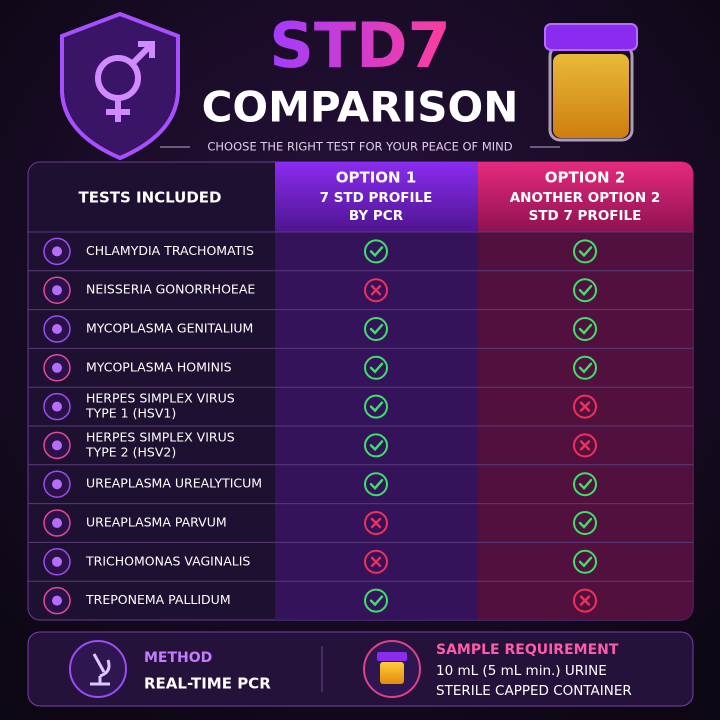  Describe the element at coordinates (392, 673) in the screenshot. I see `cup-shape` at that location.